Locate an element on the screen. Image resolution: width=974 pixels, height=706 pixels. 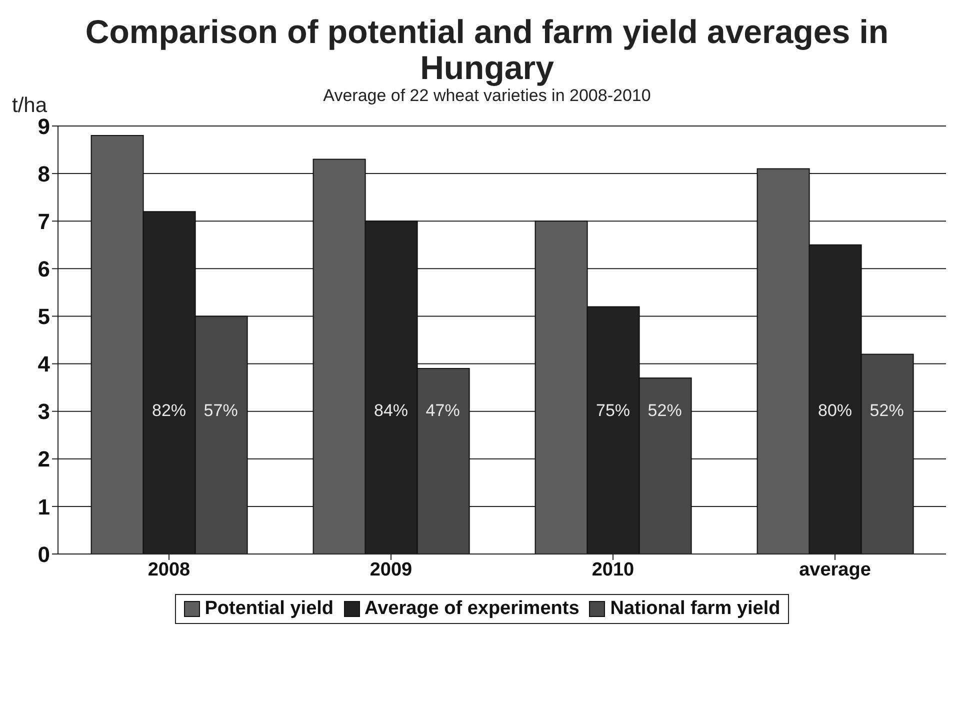
y-tick-label: 0 is located at coordinates (44, 554).